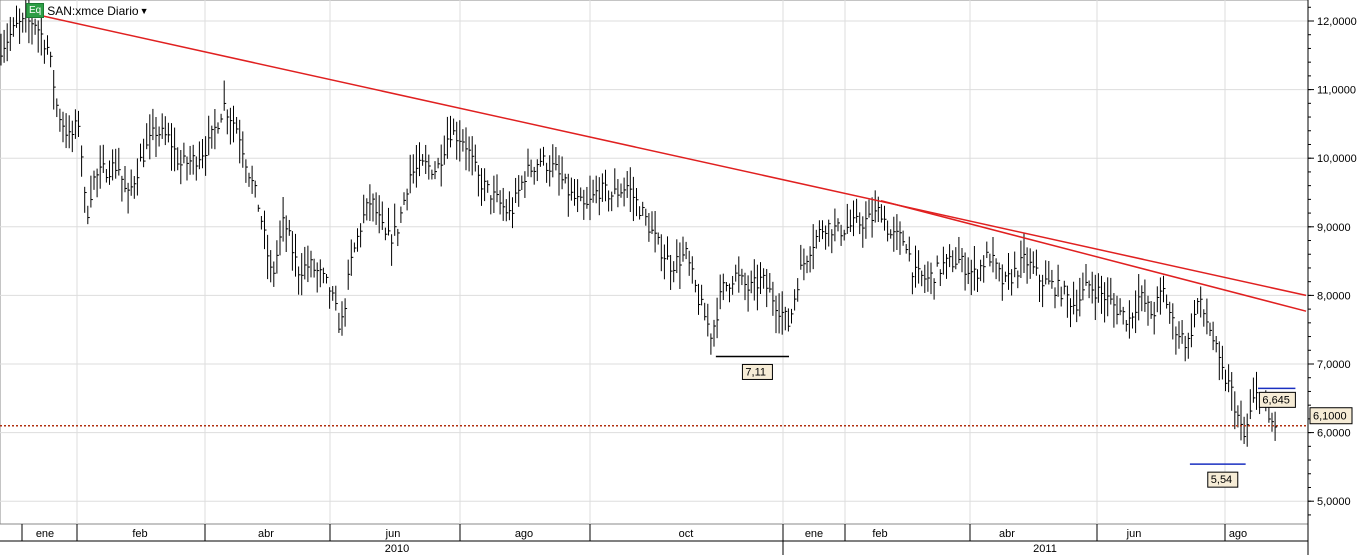  What do you see at coordinates (1045, 549) in the screenshot?
I see `year-label: 2011` at bounding box center [1045, 549].